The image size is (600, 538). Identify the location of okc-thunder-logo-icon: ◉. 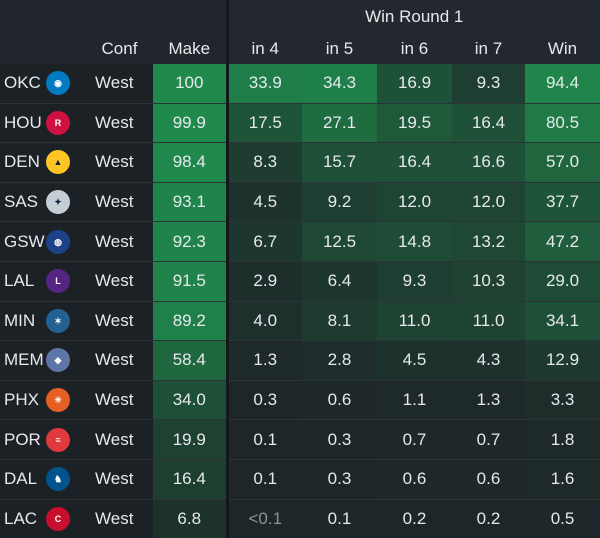
(58, 83).